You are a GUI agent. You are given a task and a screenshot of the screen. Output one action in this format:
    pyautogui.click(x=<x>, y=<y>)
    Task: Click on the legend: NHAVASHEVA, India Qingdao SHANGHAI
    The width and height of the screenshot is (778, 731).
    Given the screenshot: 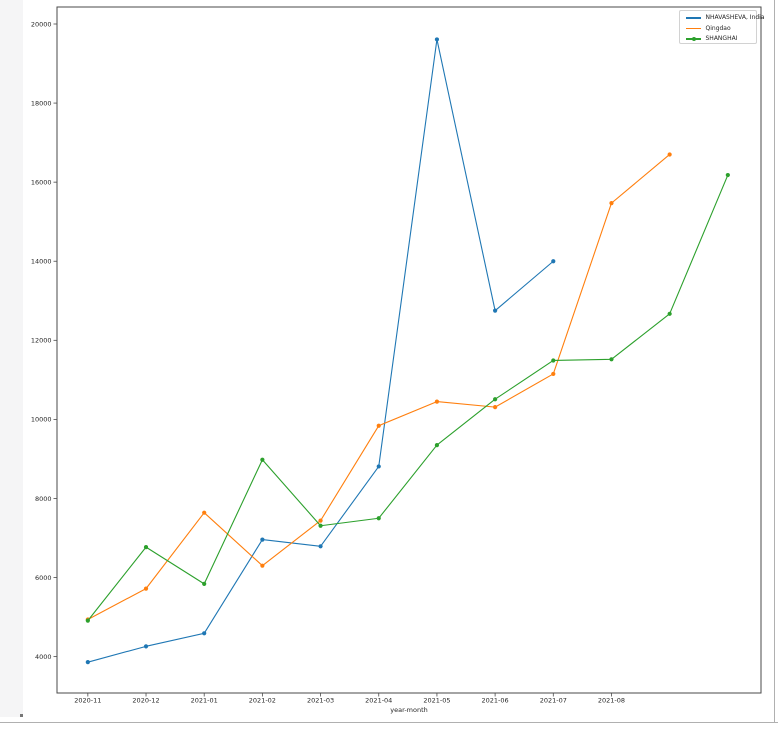 What is the action you would take?
    pyautogui.click(x=722, y=27)
    